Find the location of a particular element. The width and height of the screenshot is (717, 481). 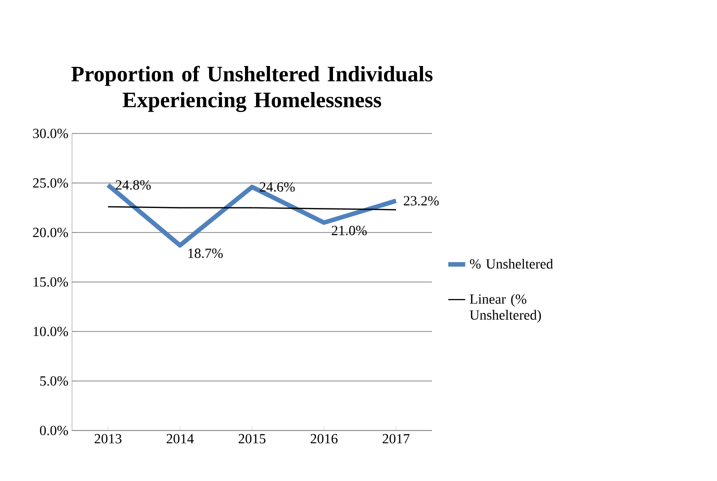

x-tick-label: 2014 is located at coordinates (180, 439).